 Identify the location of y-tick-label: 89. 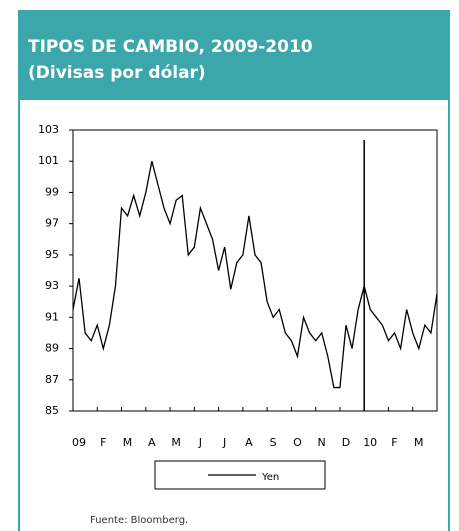
(52, 348).